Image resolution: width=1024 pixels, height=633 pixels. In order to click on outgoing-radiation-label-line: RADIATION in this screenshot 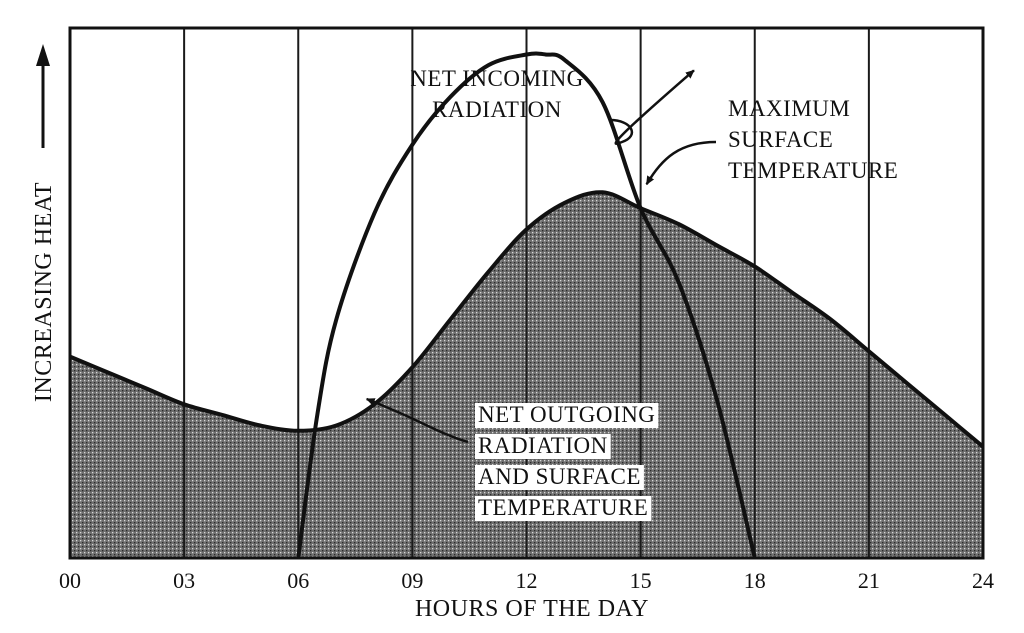, I will do `click(543, 445)`.